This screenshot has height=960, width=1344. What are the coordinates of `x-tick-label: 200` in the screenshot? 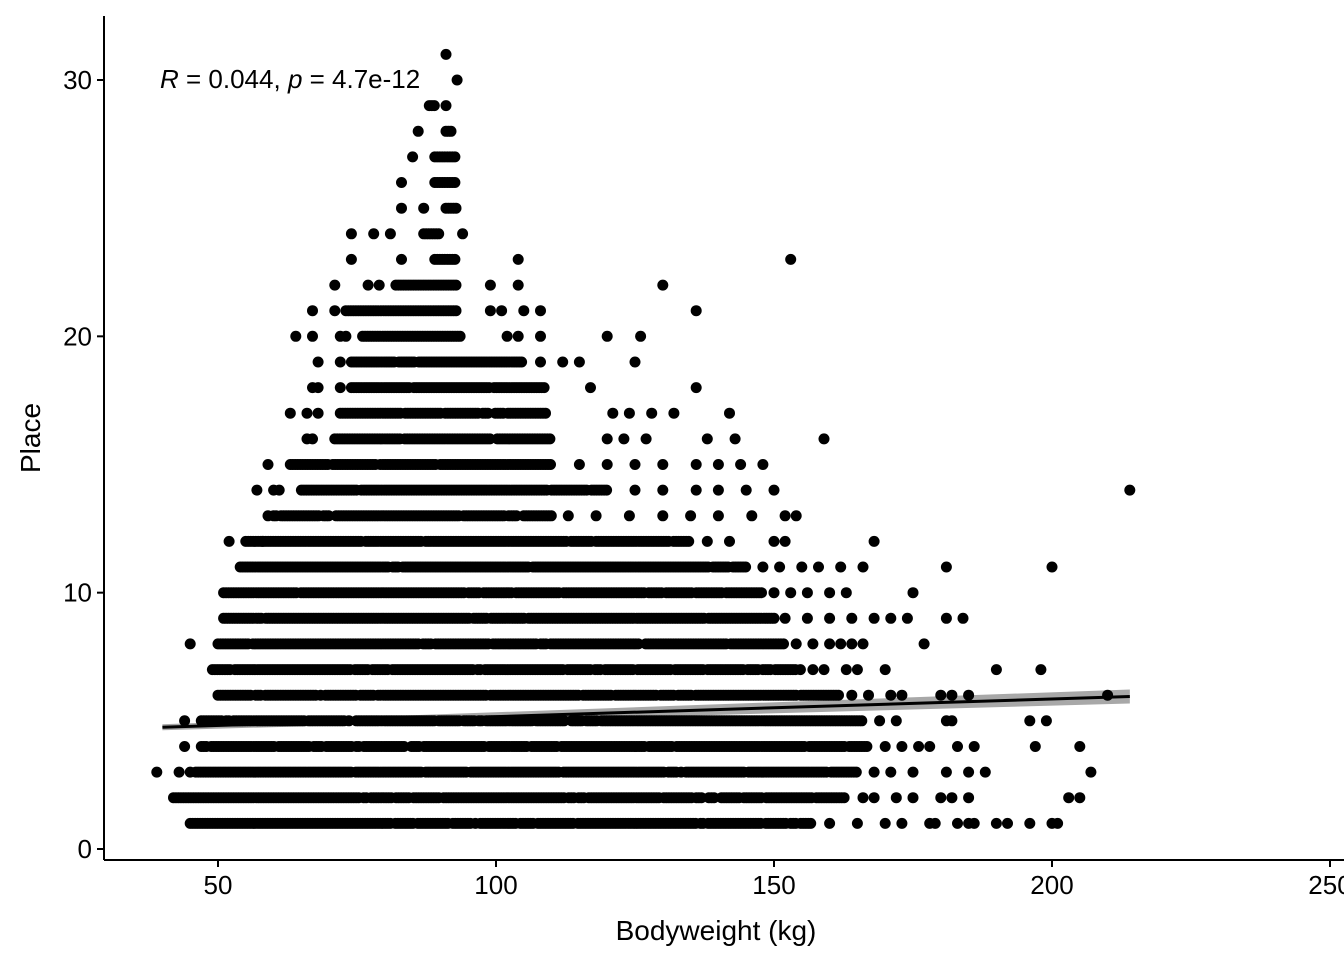 It's located at (1051, 885).